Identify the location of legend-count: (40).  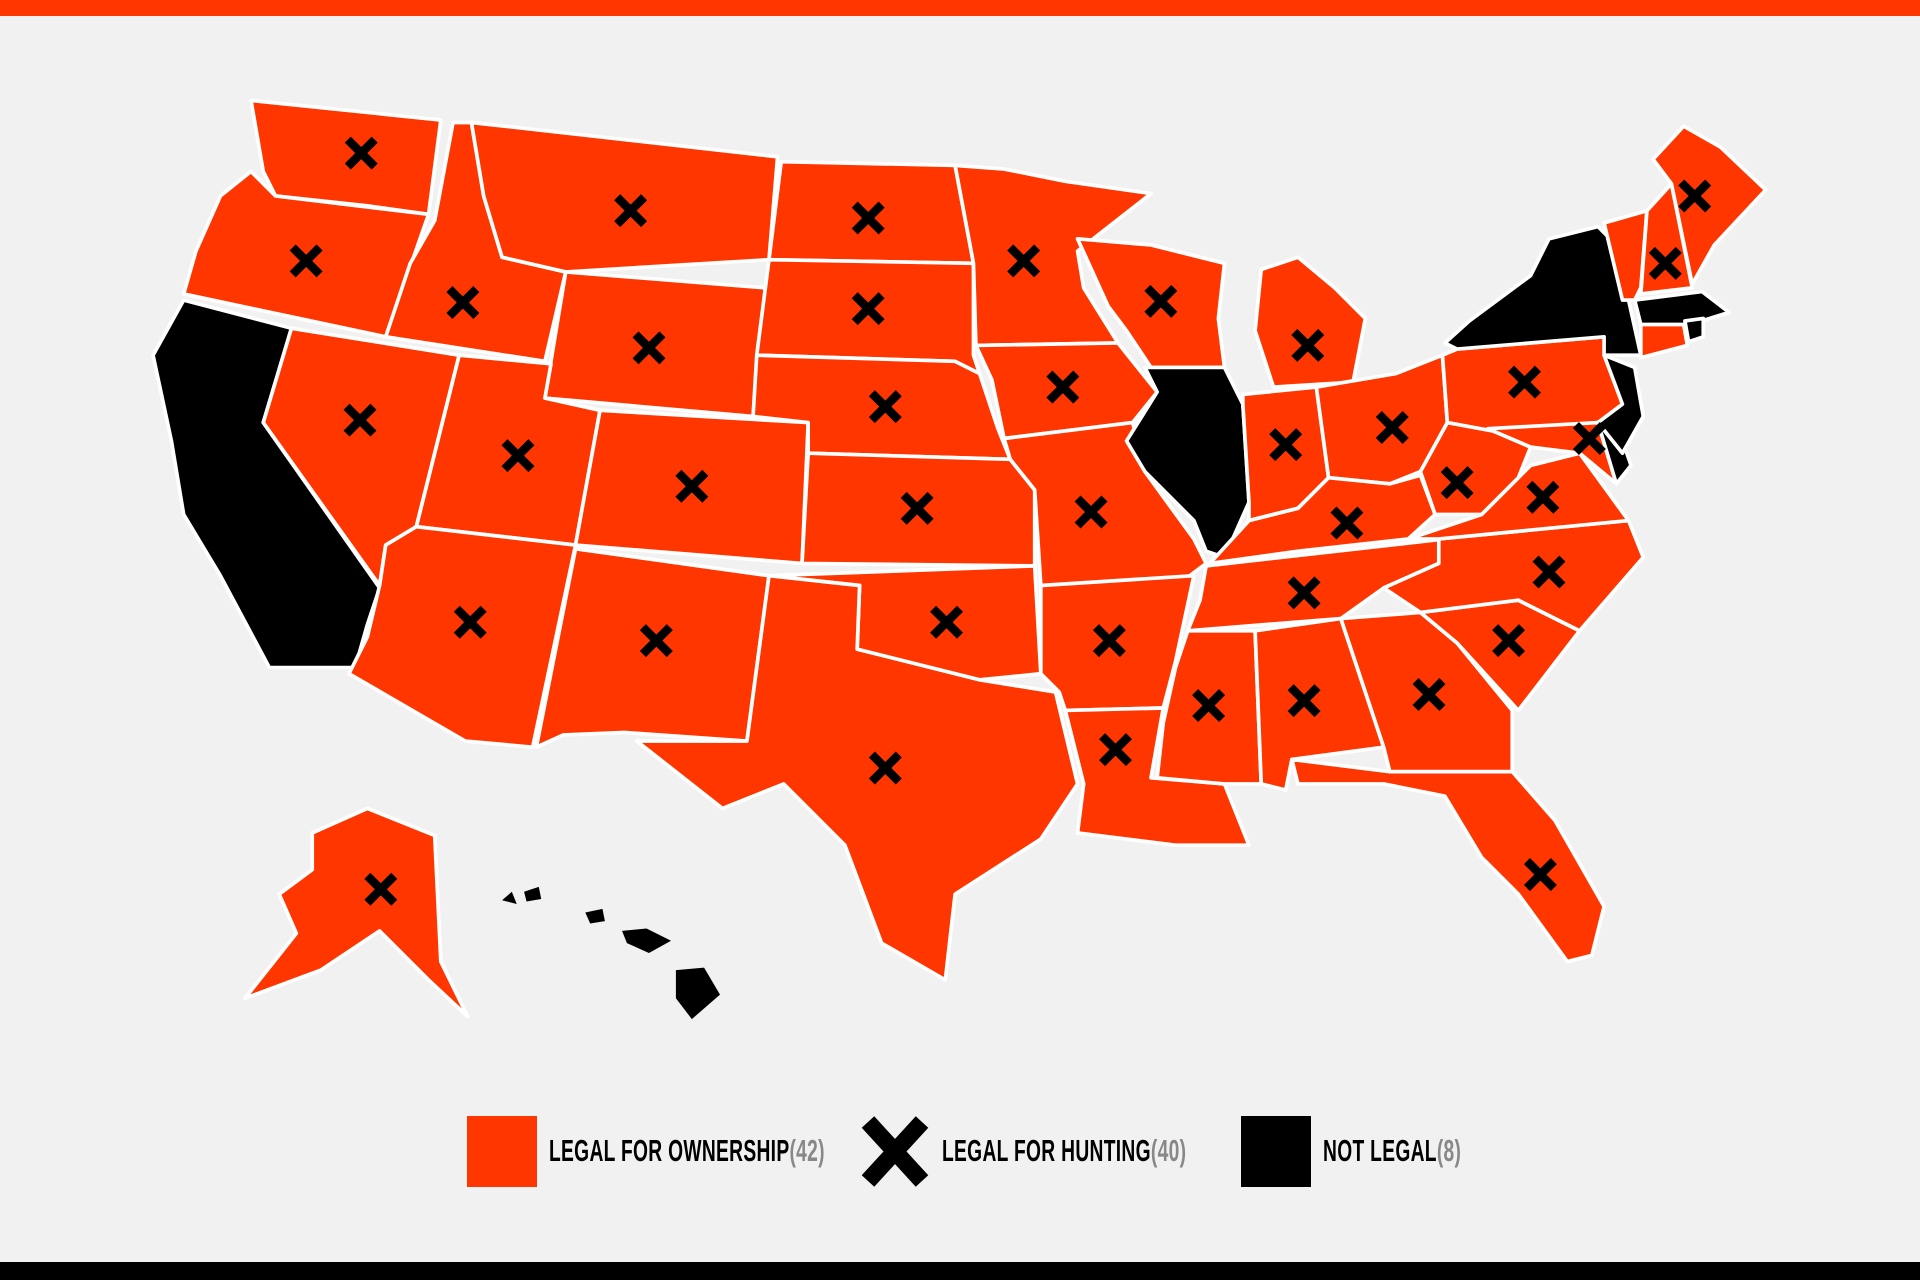
(1168, 1150).